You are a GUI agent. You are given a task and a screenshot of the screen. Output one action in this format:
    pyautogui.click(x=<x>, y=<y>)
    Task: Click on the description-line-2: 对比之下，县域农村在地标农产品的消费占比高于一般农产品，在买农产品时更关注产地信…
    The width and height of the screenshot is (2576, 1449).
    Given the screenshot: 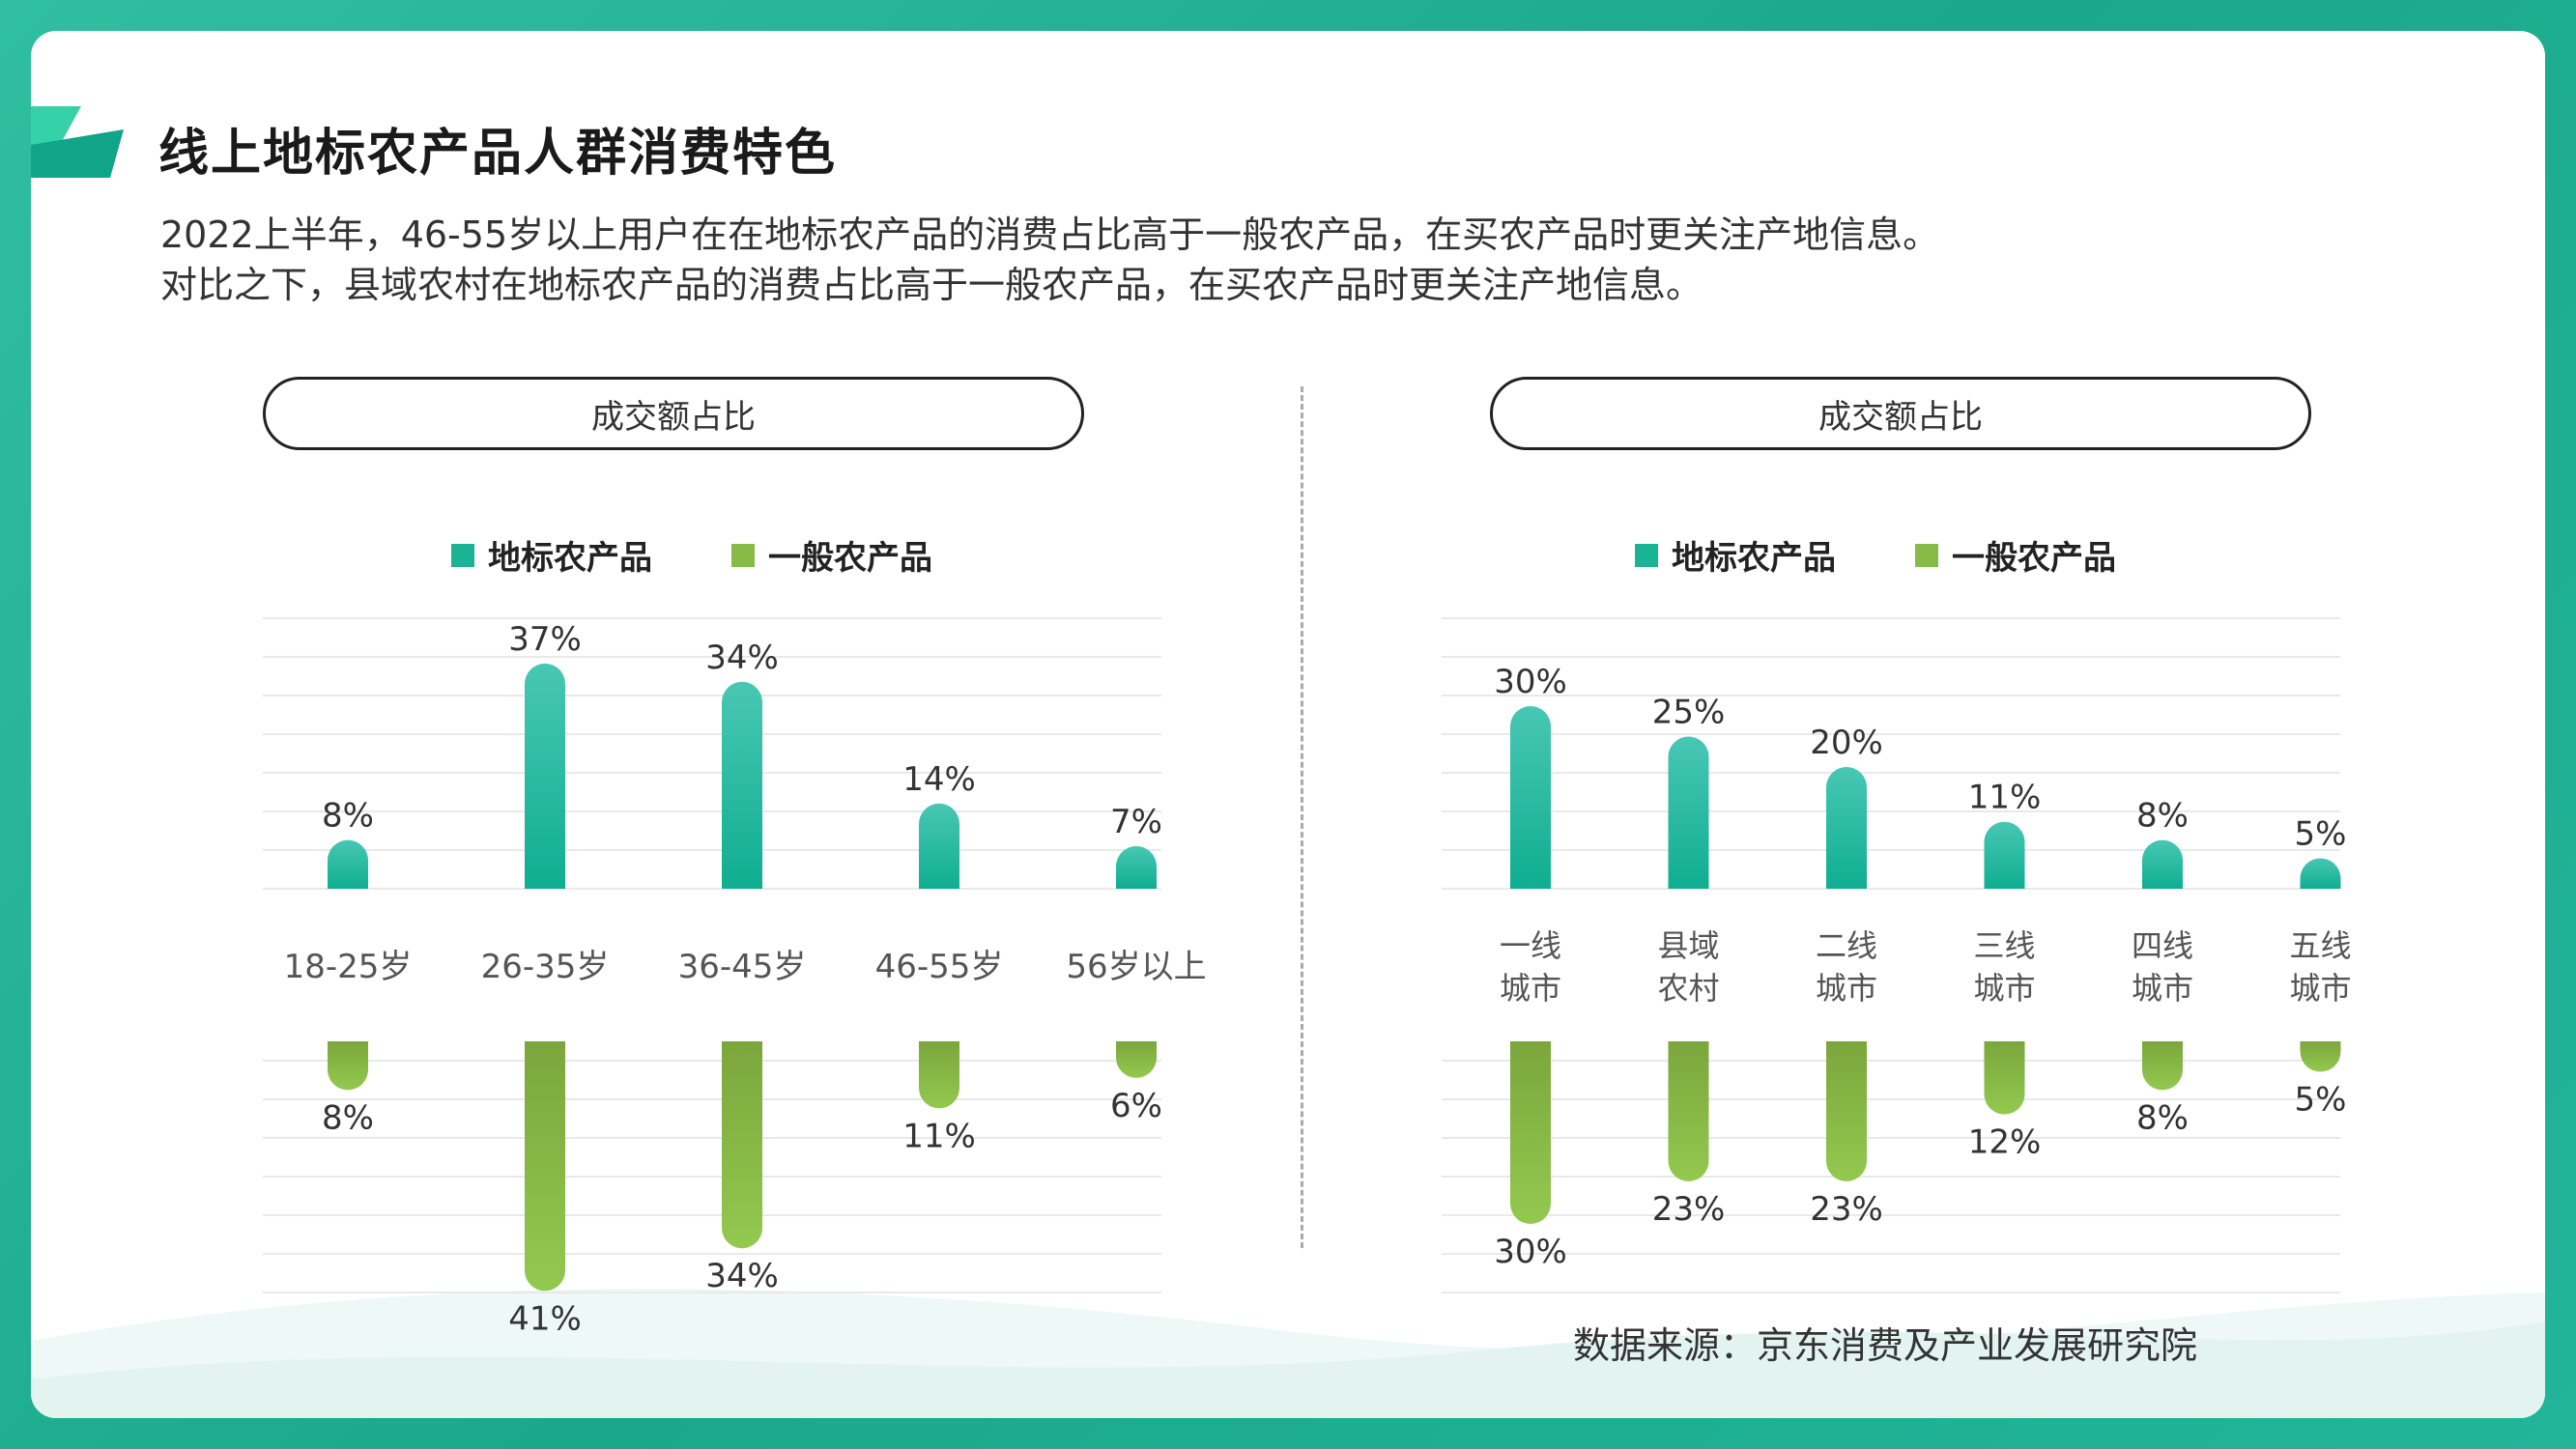 What is the action you would take?
    pyautogui.click(x=932, y=285)
    